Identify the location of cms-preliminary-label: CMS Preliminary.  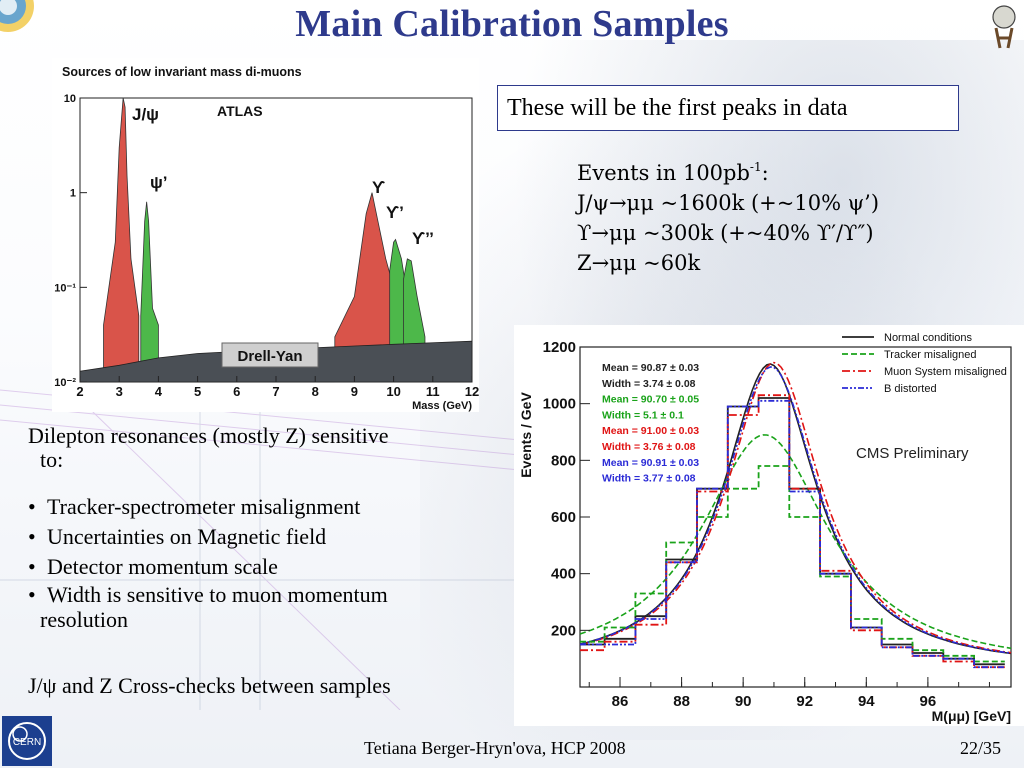
(912, 453).